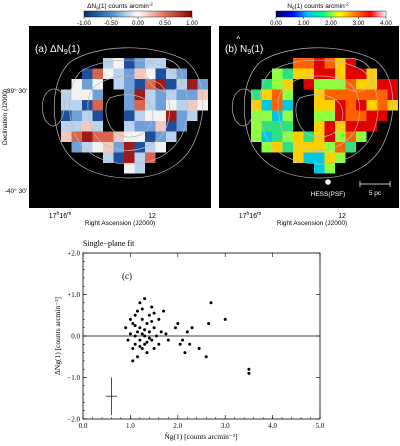 This screenshot has width=400, height=446. I want to click on y-tick-label: 0.0, so click(75, 337).